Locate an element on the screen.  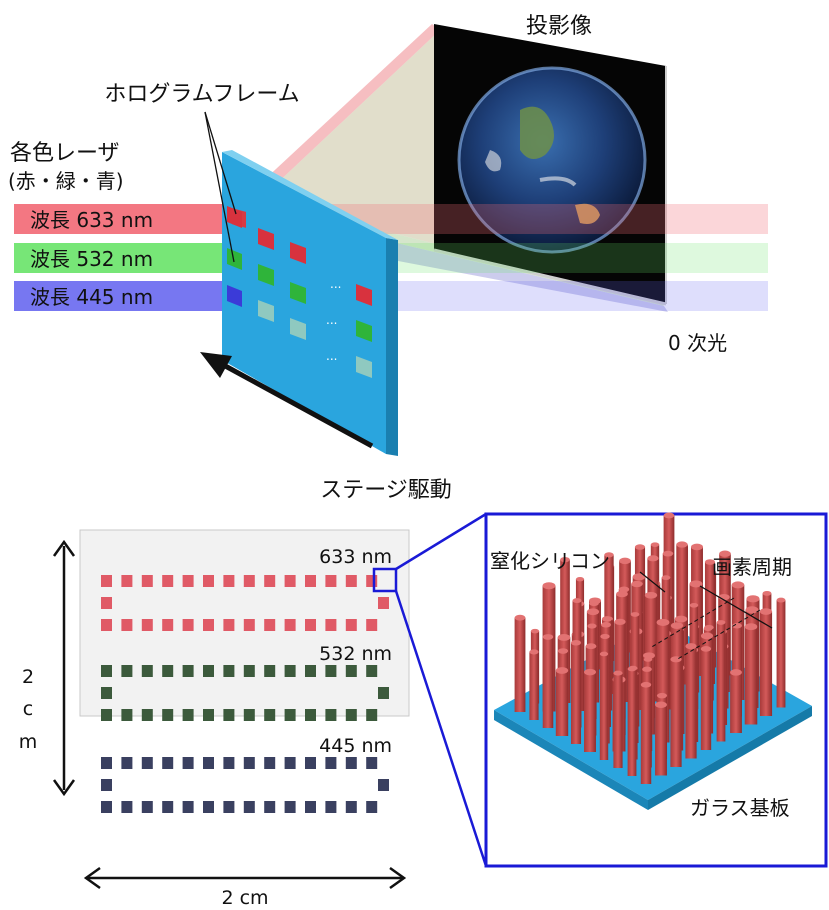
earth-image is located at coordinates (552, 160).